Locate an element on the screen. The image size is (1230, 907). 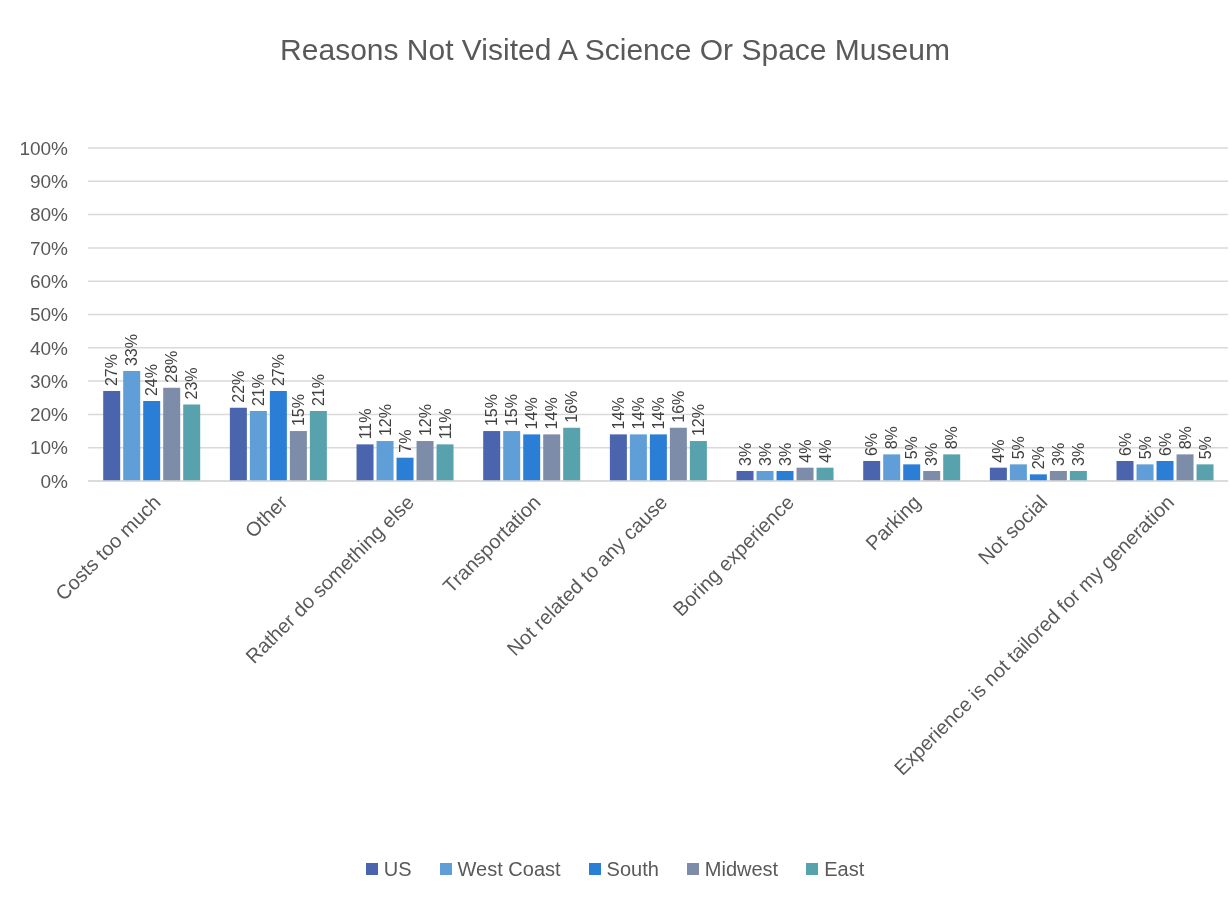
data-label: 33% is located at coordinates (132, 350).